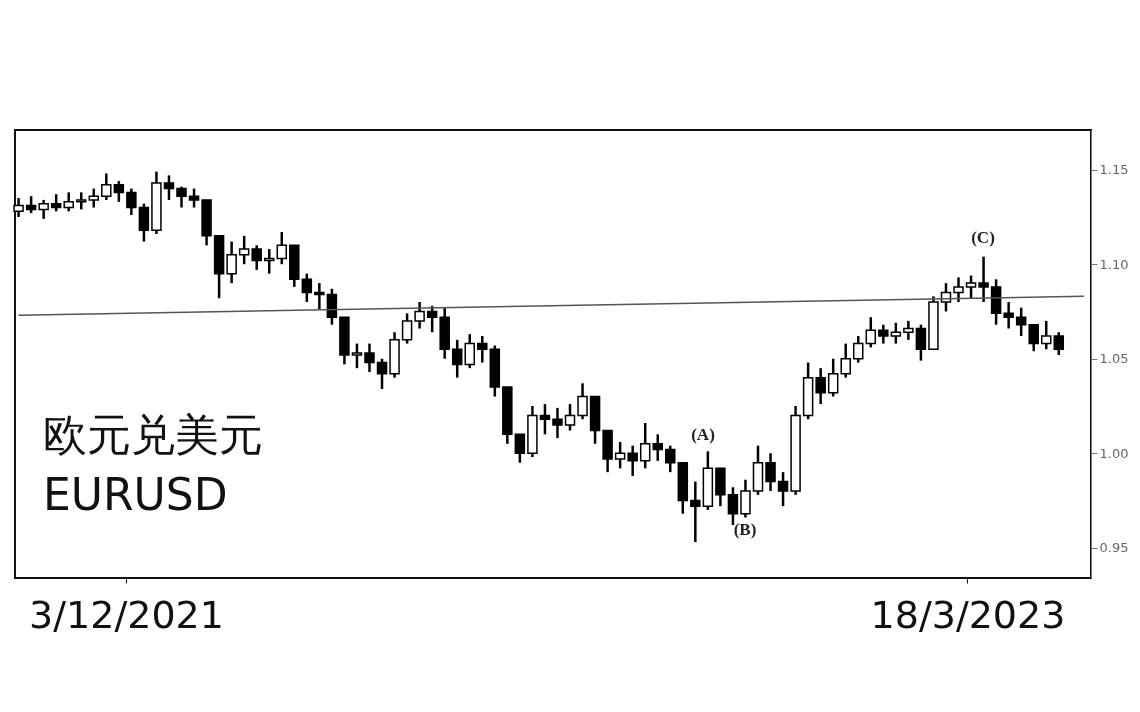 The image size is (1140, 712). I want to click on annotation: (B), so click(745, 529).